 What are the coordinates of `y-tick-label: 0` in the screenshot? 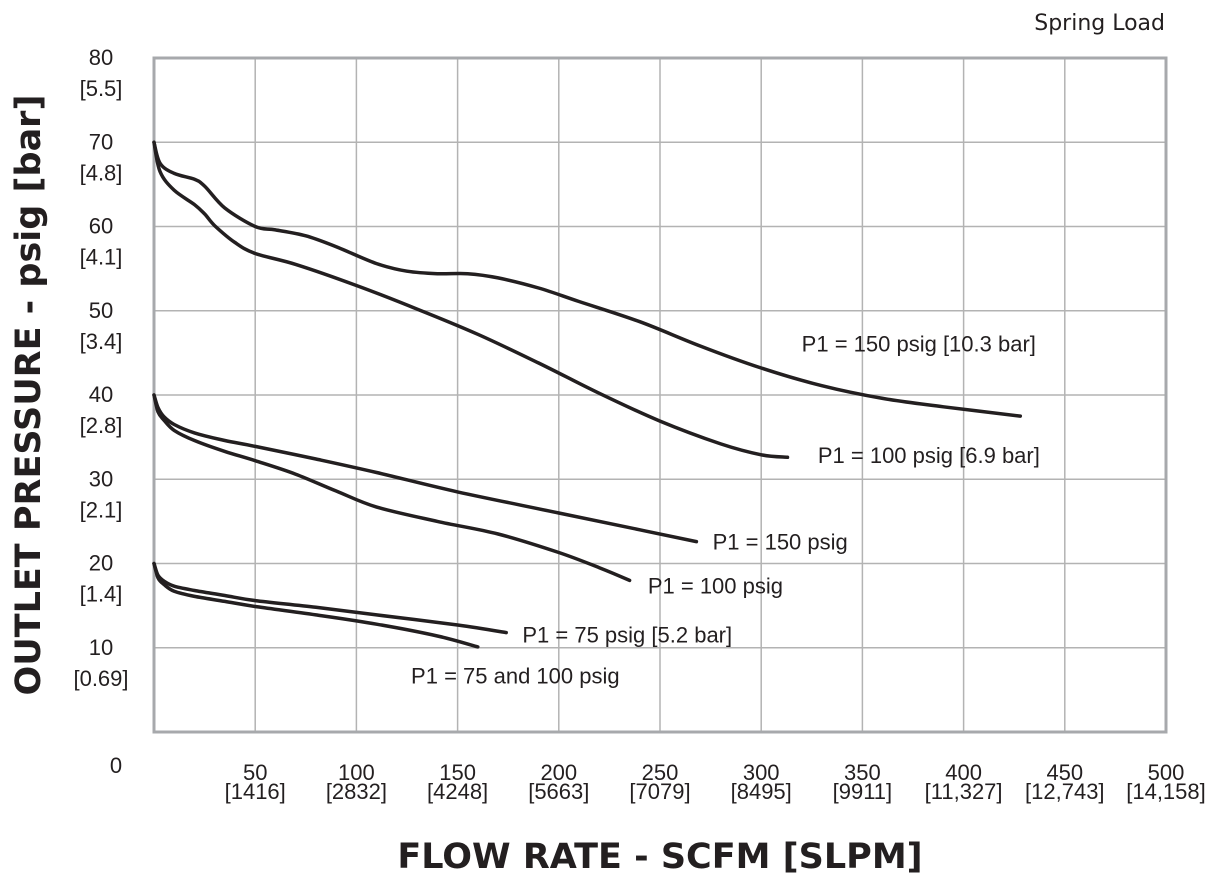 It's located at (116, 765).